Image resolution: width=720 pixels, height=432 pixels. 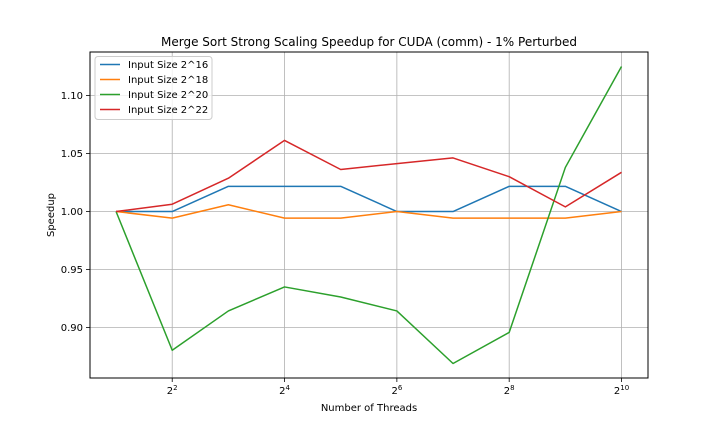 I want to click on y-axis-ticks: 0.90 0.95 1.00 1.05 1.10, so click(x=75, y=212).